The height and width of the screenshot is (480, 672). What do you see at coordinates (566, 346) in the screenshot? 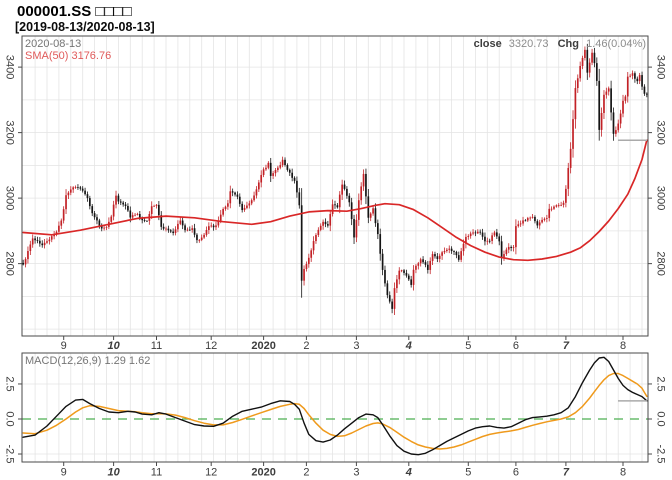
I see `month-label: 7` at bounding box center [566, 346].